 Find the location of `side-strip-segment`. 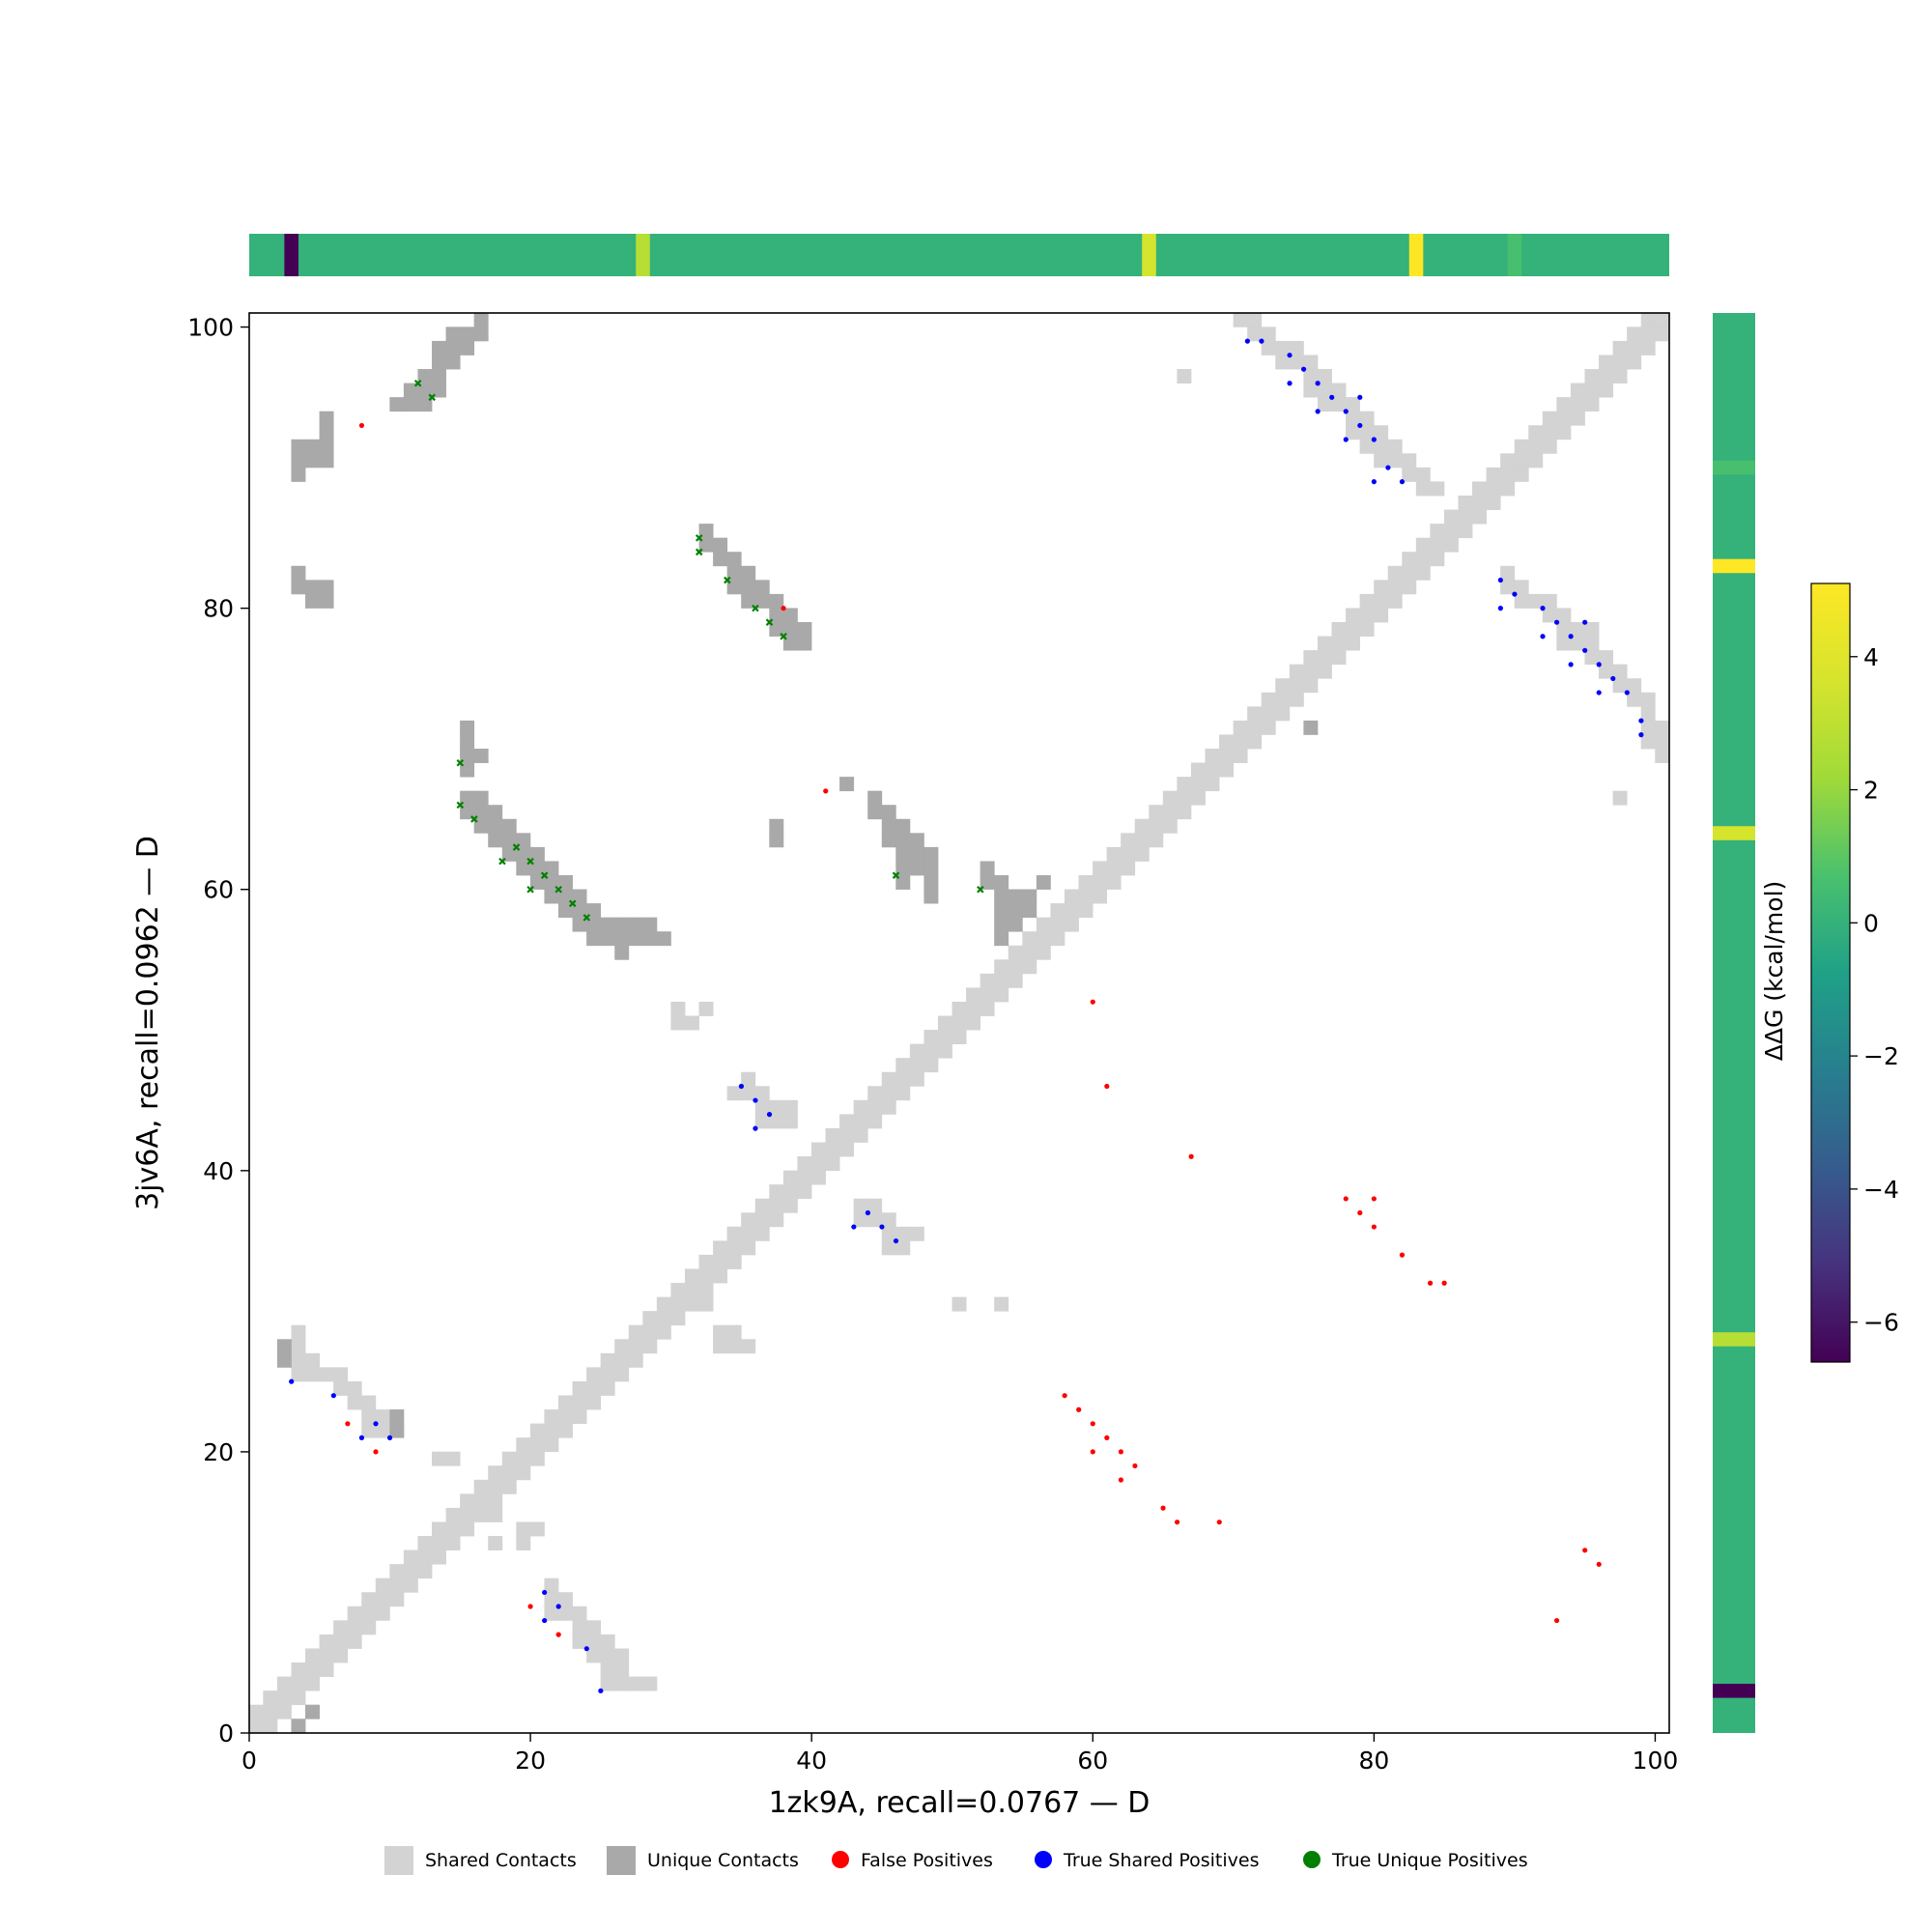

side-strip-segment is located at coordinates (1734, 1339).